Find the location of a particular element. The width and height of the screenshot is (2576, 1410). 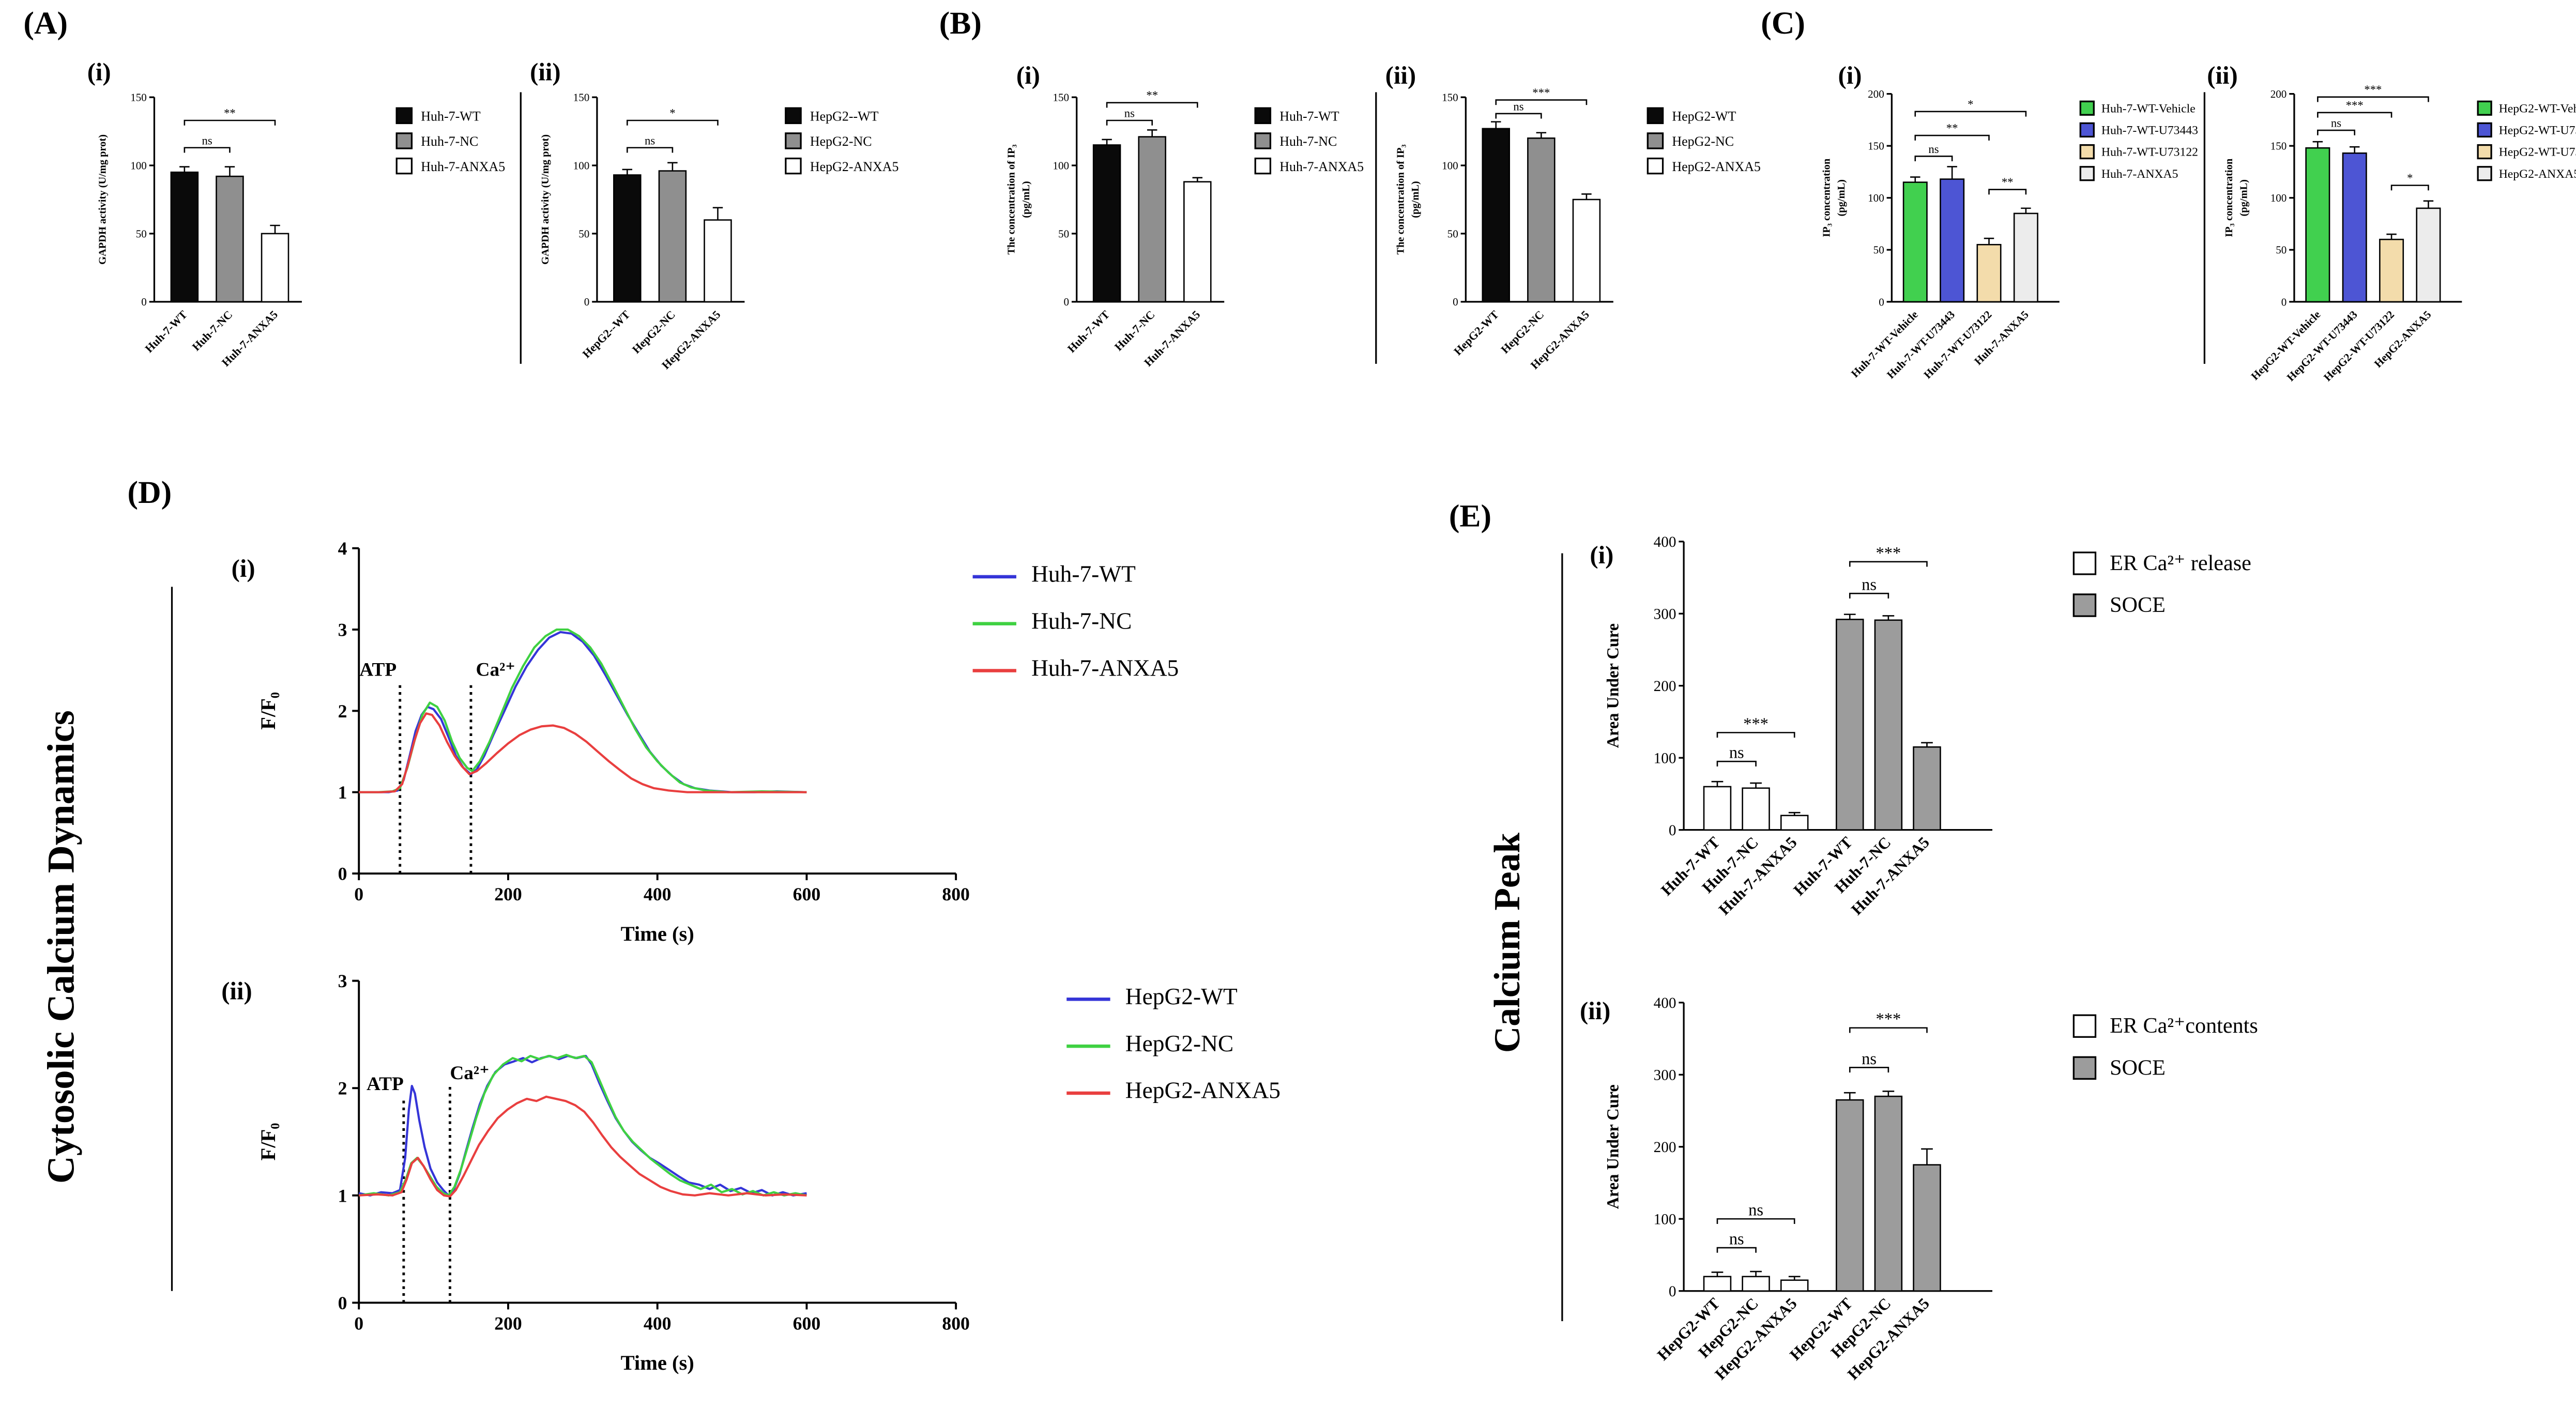

D_i-svg: 0 1 2 3 4 0 200 400 600 800 Time (s) F/F₀ ATP Ca²⁺ is located at coordinates (613, 741).